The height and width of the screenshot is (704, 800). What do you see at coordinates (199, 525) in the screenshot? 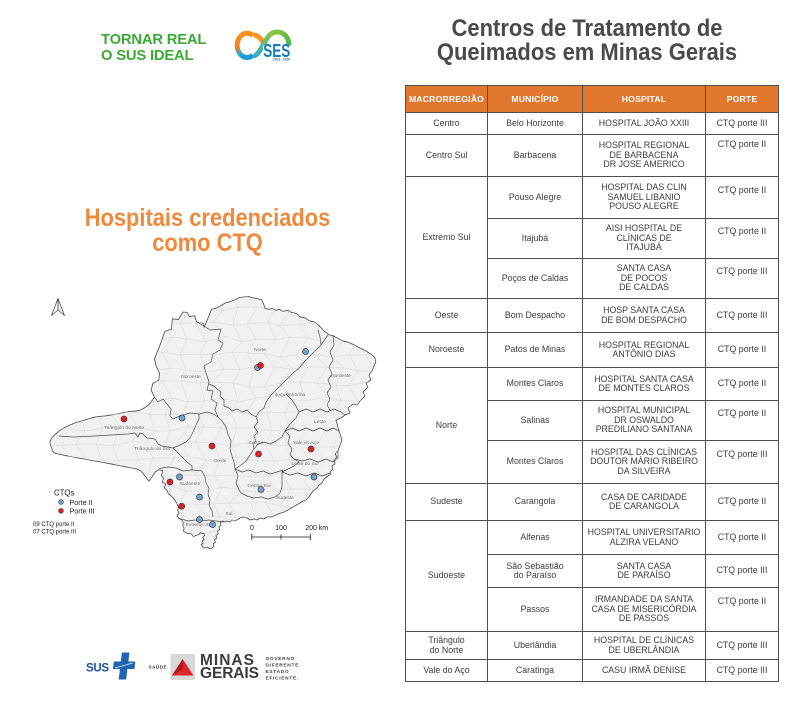
I see `svg-text: Extremo Sul` at bounding box center [199, 525].